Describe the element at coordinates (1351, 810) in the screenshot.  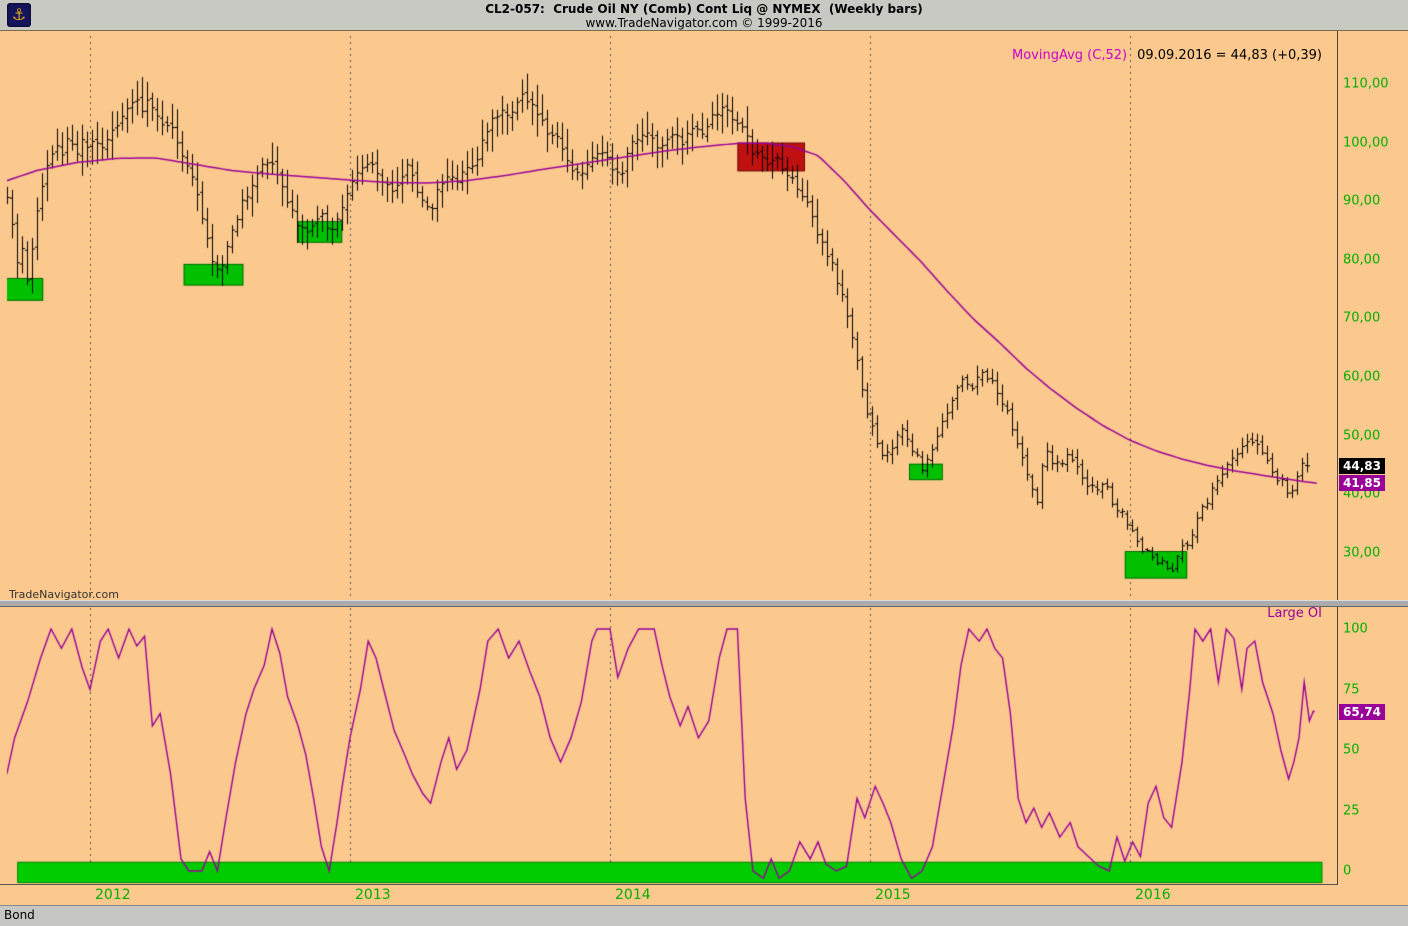
I see `oi-axis-tick: 25` at that location.